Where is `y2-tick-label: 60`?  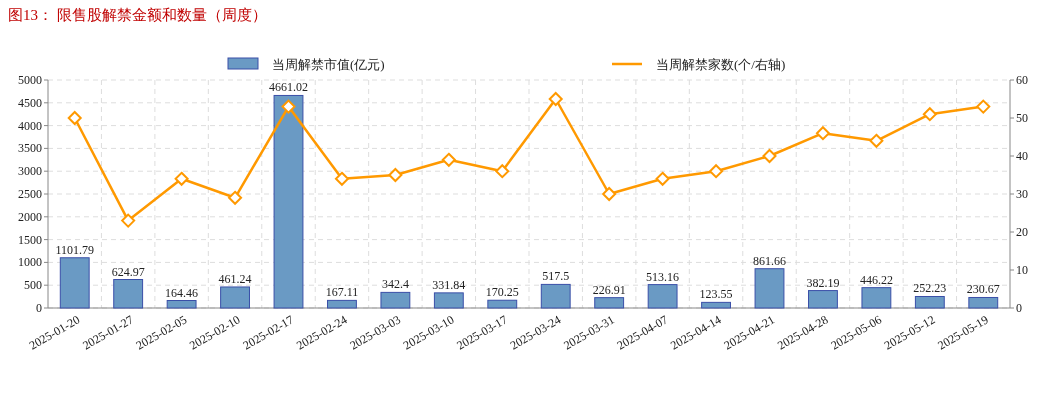 y2-tick-label: 60 is located at coordinates (1022, 80).